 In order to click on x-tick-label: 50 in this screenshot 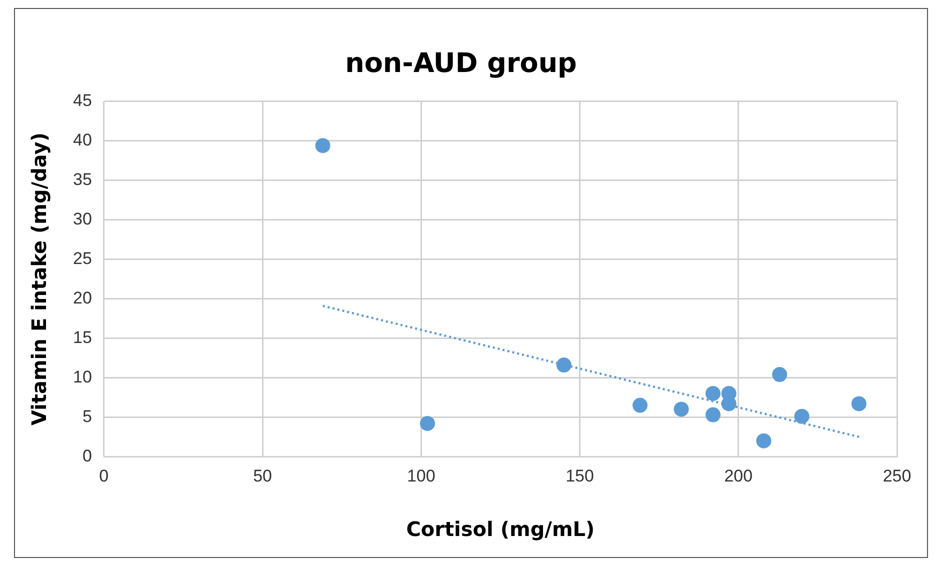, I will do `click(262, 476)`.